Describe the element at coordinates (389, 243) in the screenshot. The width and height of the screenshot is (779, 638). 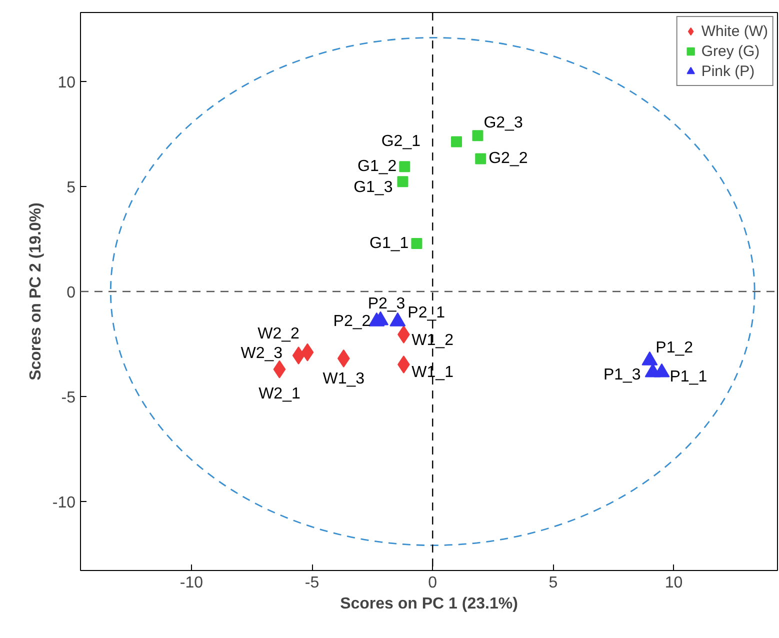
I see `annotation: G1_1` at that location.